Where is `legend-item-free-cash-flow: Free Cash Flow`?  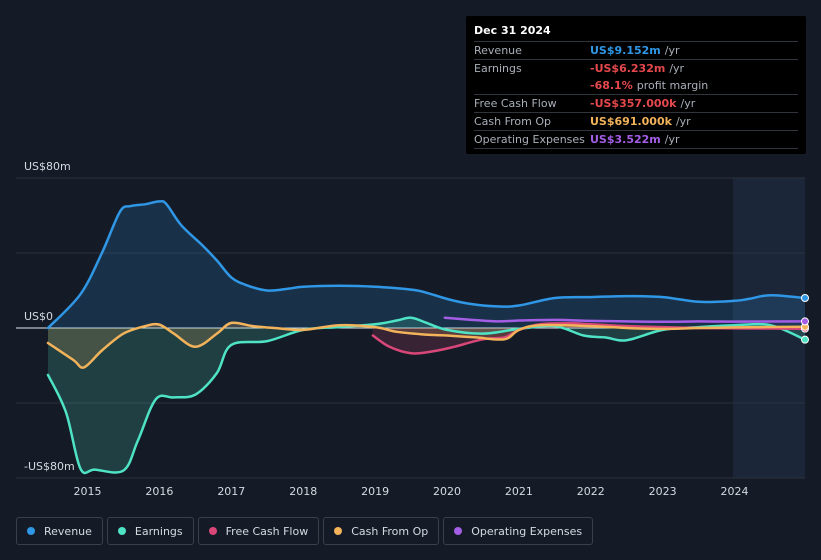 legend-item-free-cash-flow: Free Cash Flow is located at coordinates (258, 531).